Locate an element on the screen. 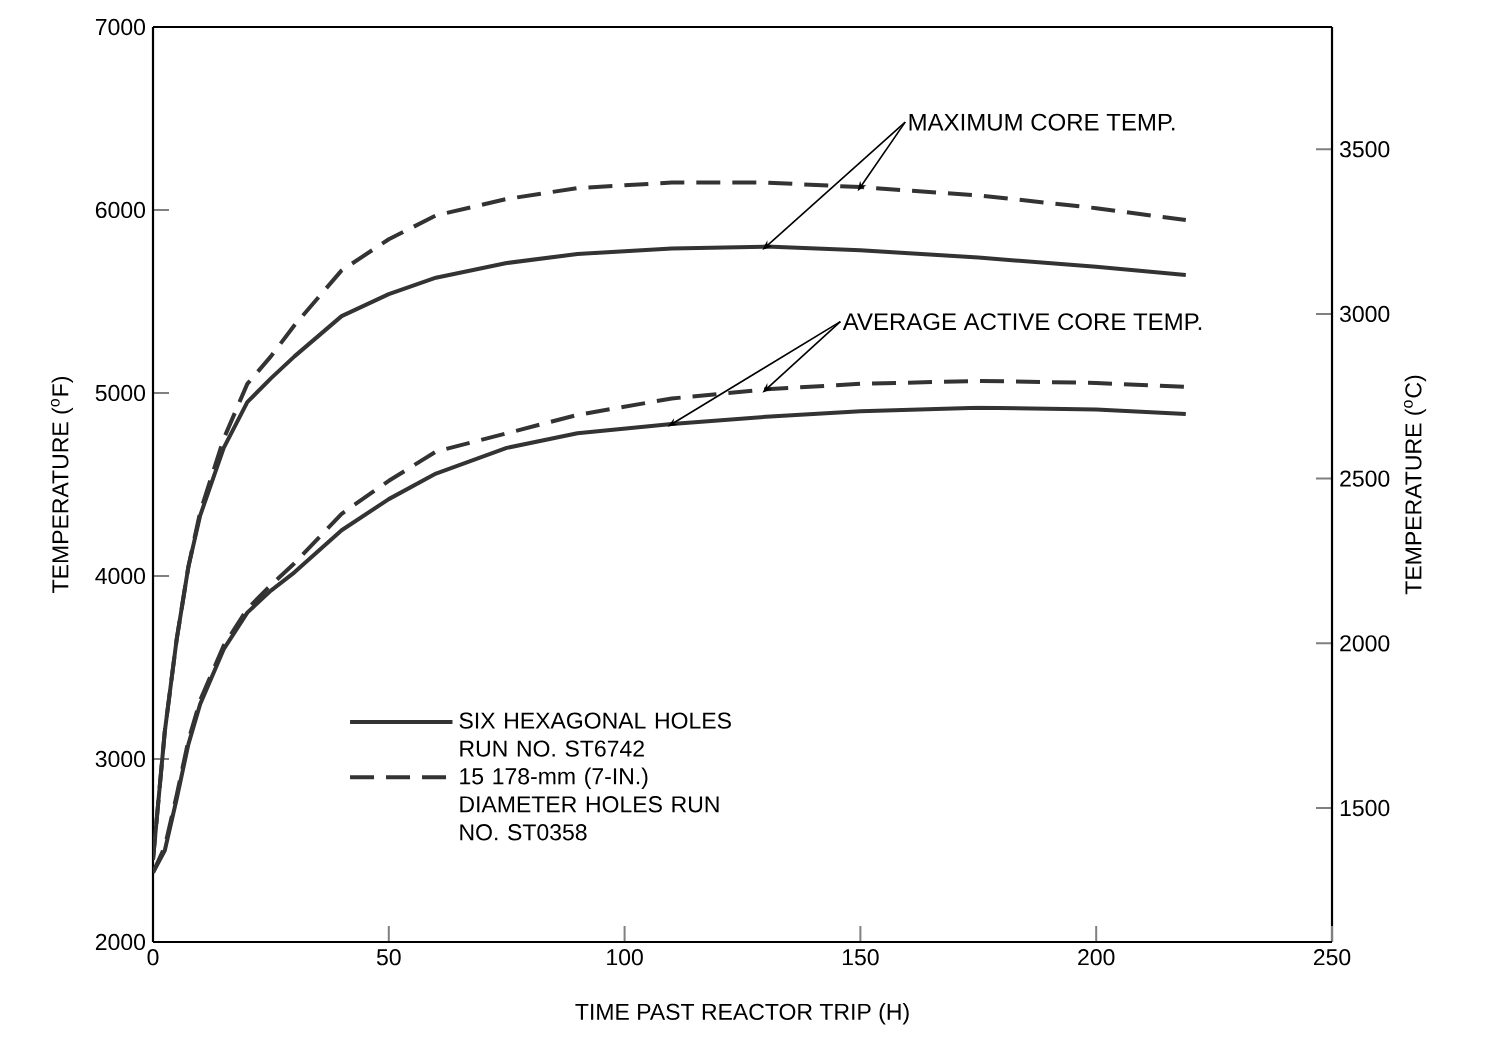  x-tick-label: 150 is located at coordinates (860, 957).